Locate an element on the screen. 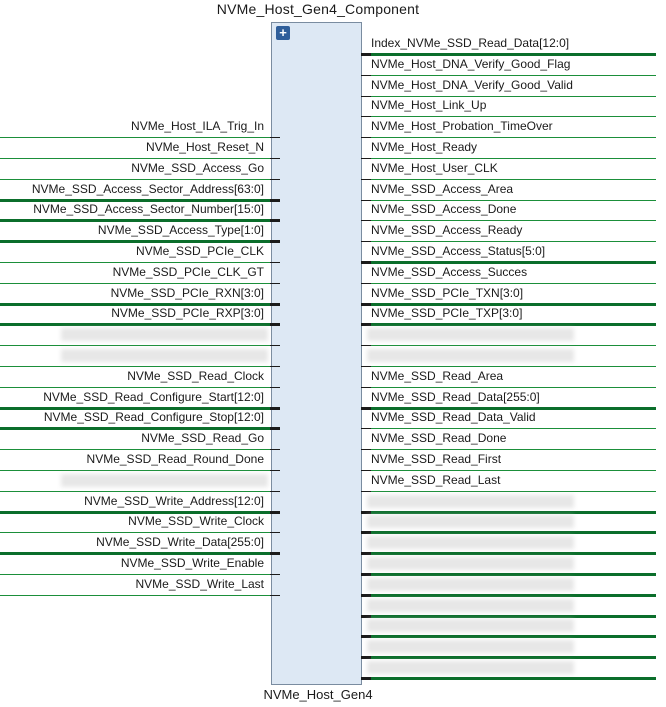 The width and height of the screenshot is (666, 707). left-pin: NVMe_SSD_PCIe_CLK_GT is located at coordinates (140, 273).